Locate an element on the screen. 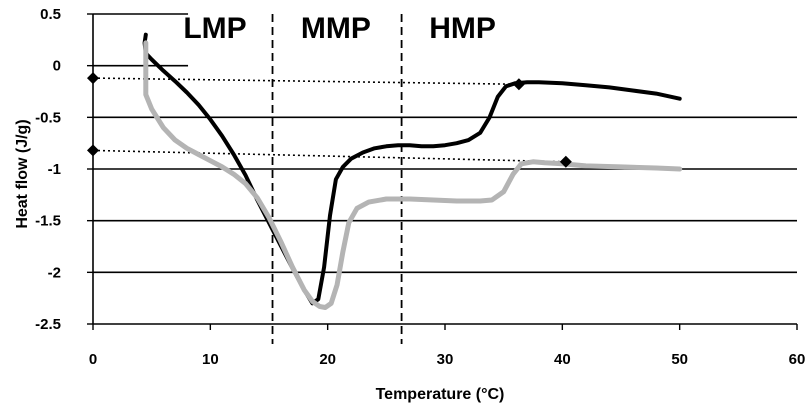 Image resolution: width=809 pixels, height=409 pixels. x-tick-label: 60 is located at coordinates (797, 359).